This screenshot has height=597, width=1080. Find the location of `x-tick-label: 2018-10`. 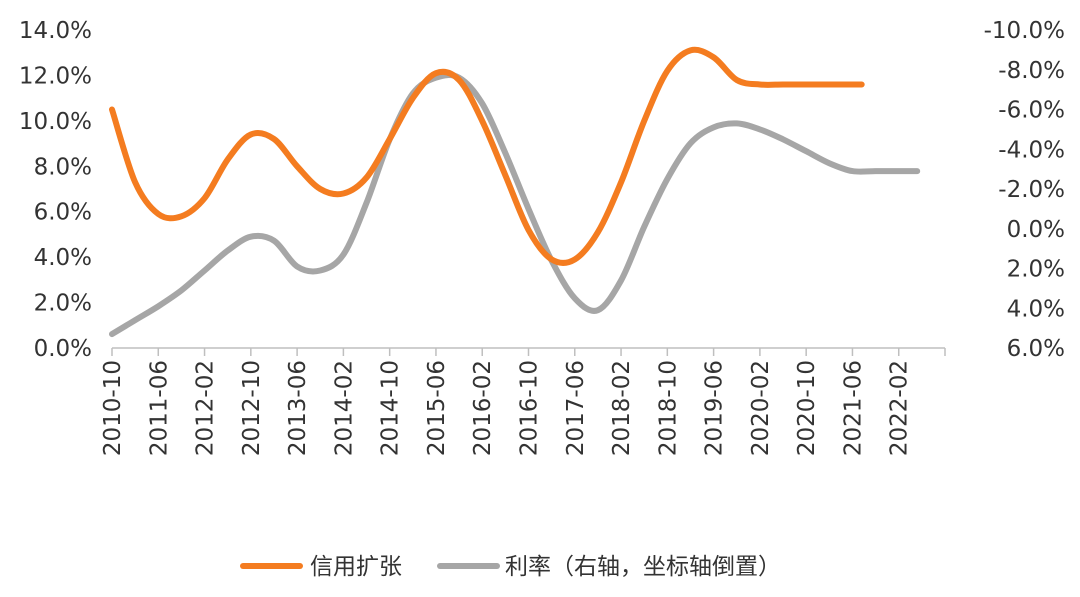

x-tick-label: 2018-10 is located at coordinates (668, 408).